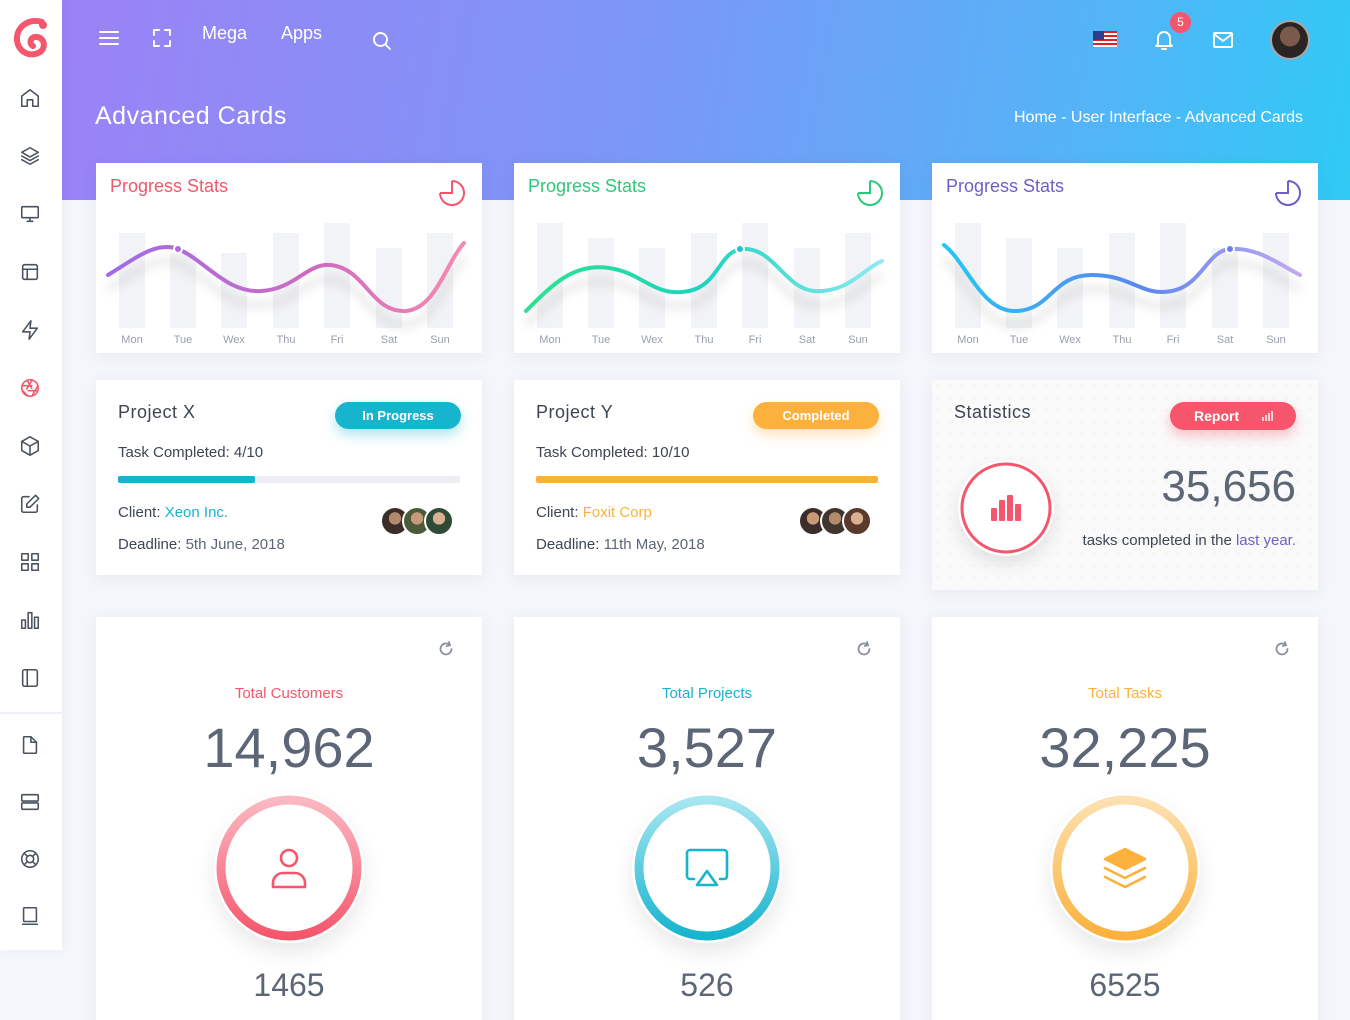 The height and width of the screenshot is (1020, 1350). Describe the element at coordinates (389, 340) in the screenshot. I see `tick-label: Sat` at that location.